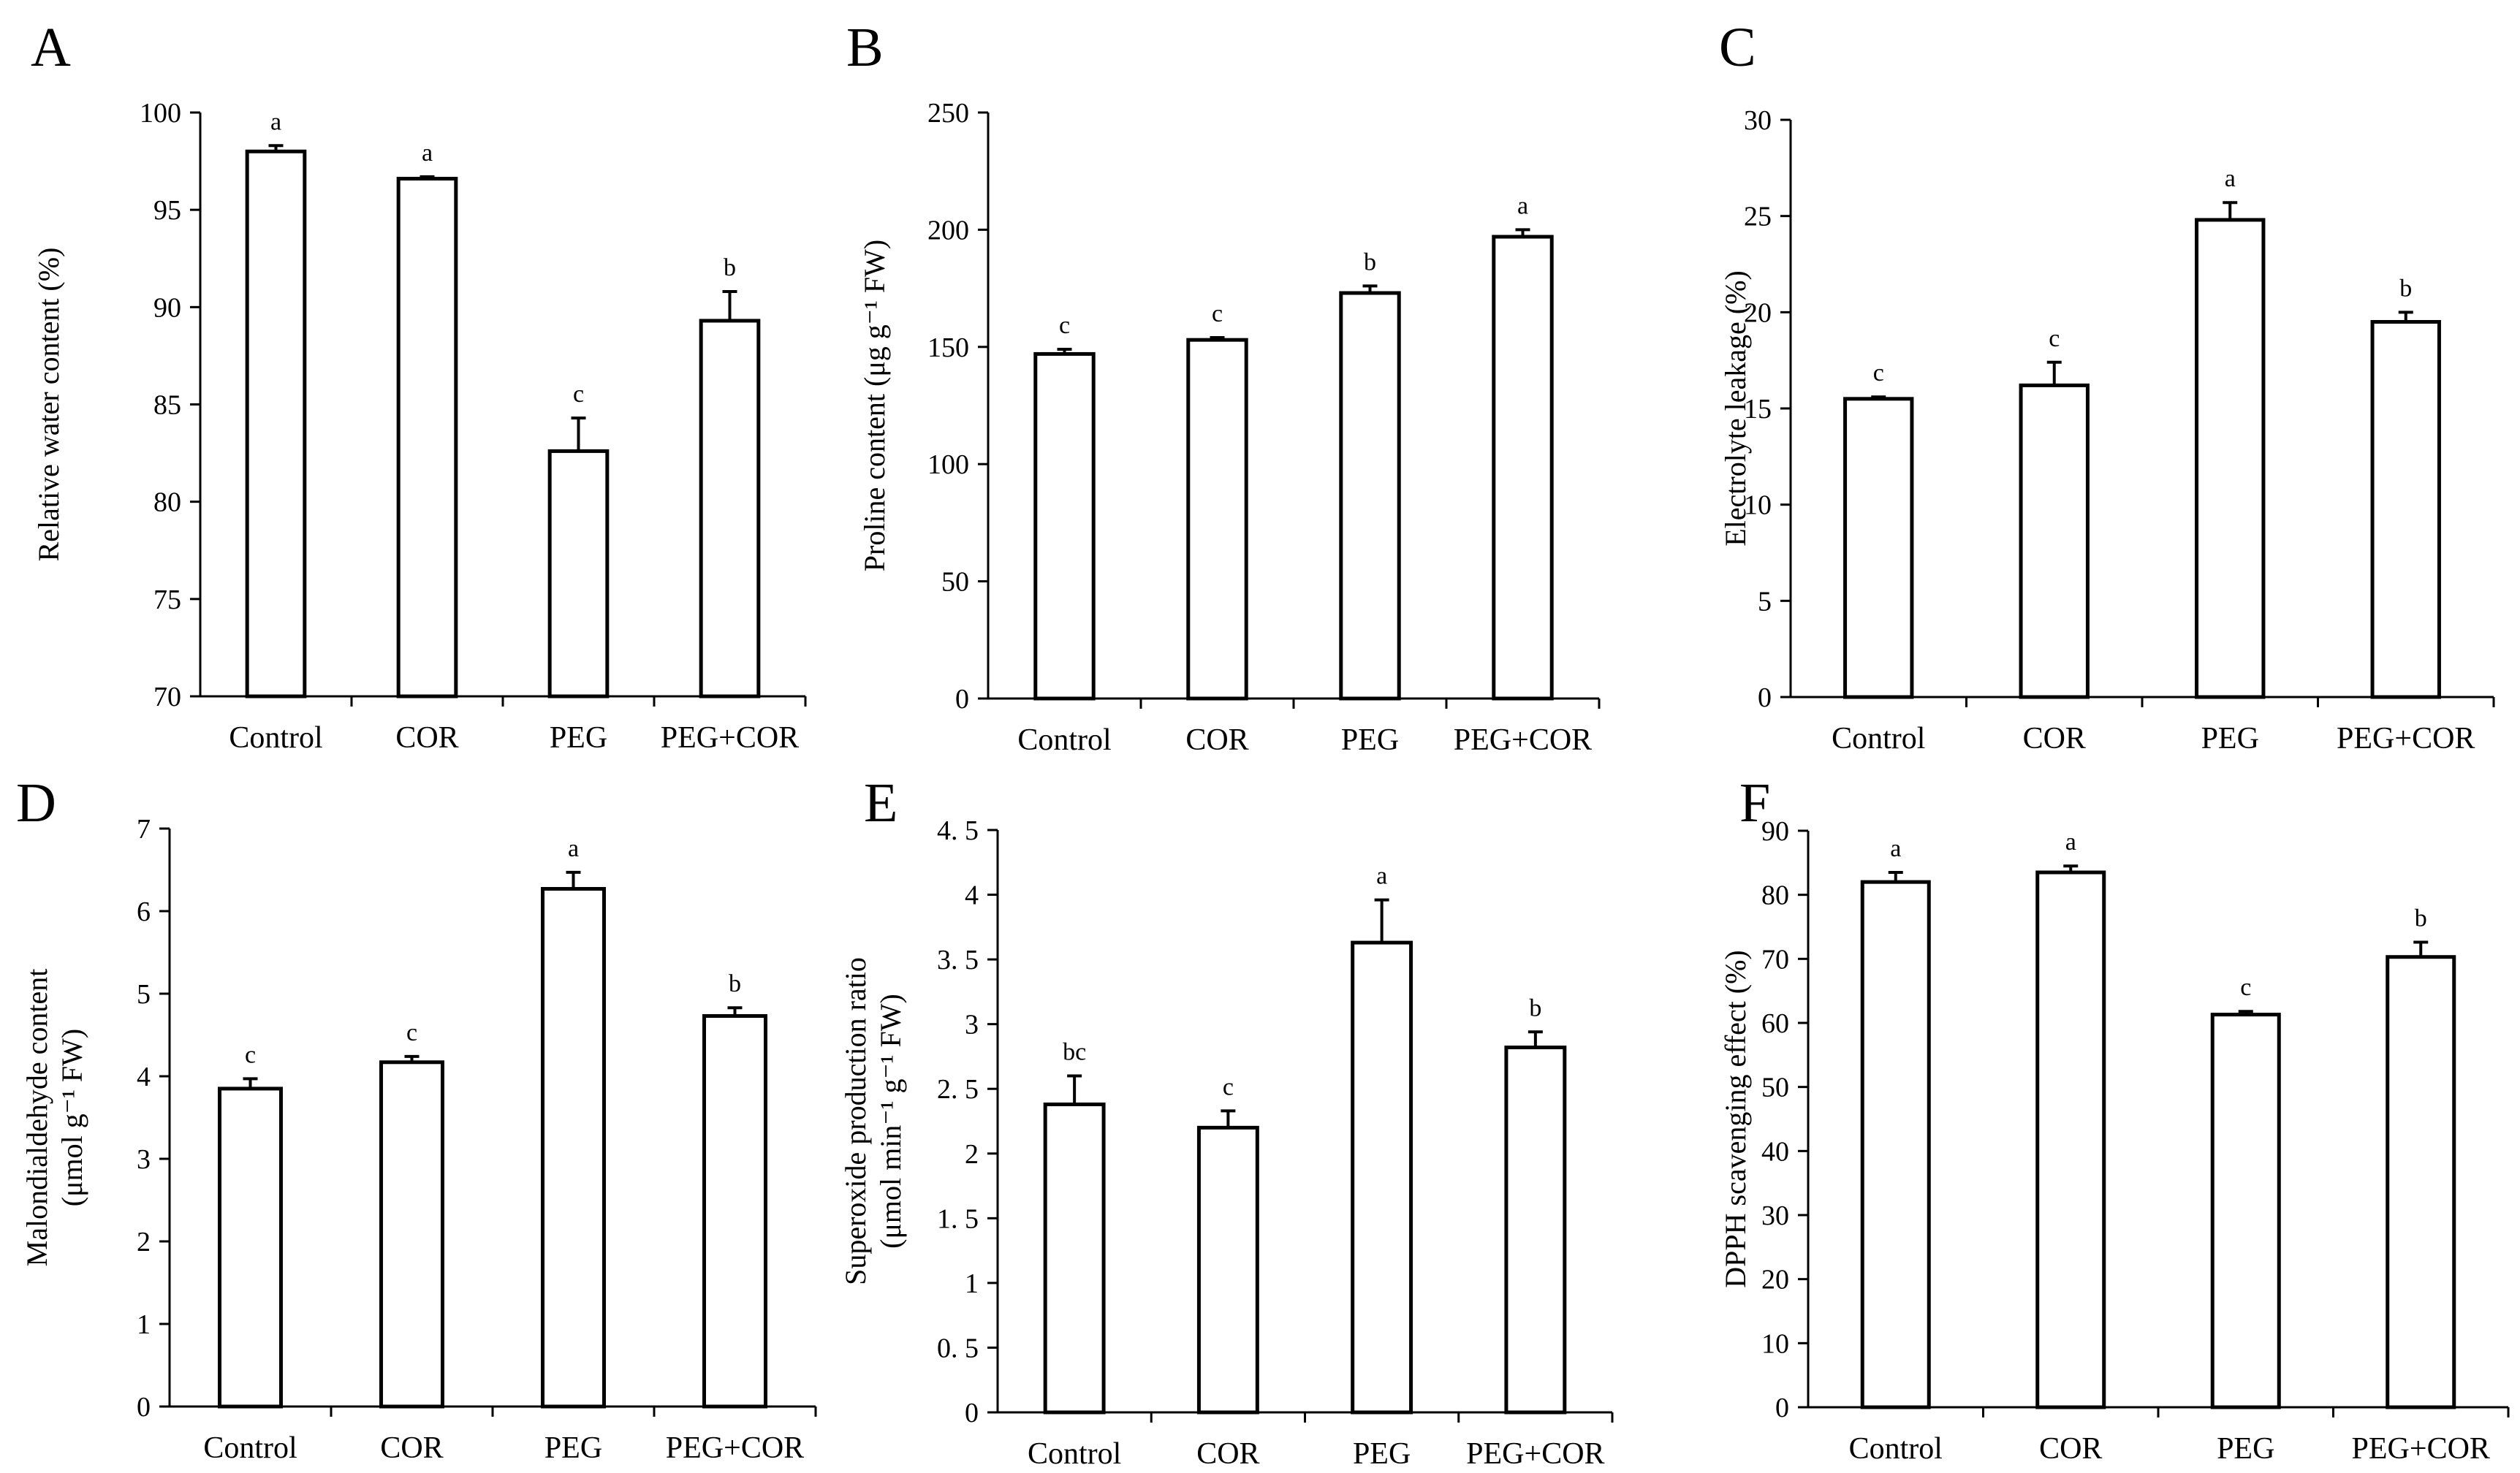 The width and height of the screenshot is (2520, 1473). Describe the element at coordinates (1735, 1118) in the screenshot. I see `y-axis-title: DPPH scavenging effect (%)` at that location.